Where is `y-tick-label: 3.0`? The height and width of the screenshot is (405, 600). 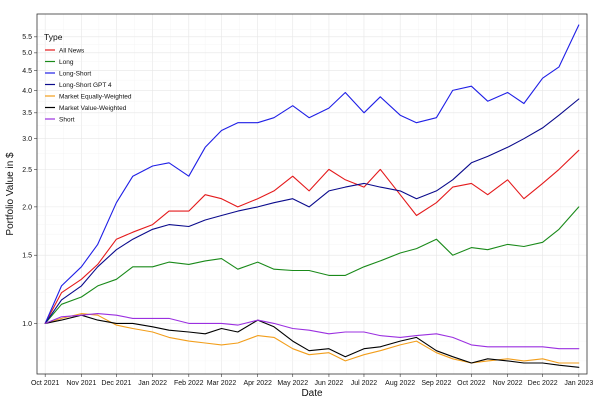 y-tick-label: 3.0 is located at coordinates (27, 139).